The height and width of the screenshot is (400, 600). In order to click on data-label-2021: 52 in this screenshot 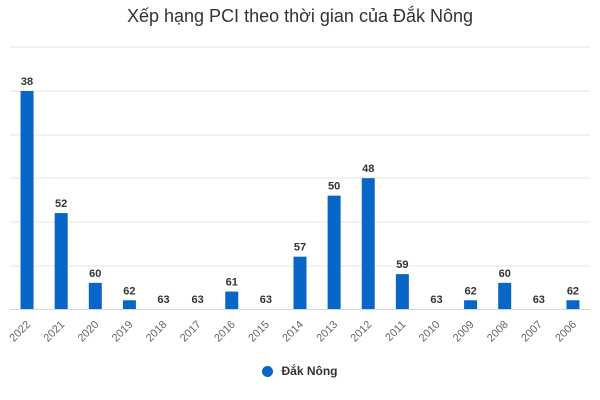, I will do `click(61, 204)`.